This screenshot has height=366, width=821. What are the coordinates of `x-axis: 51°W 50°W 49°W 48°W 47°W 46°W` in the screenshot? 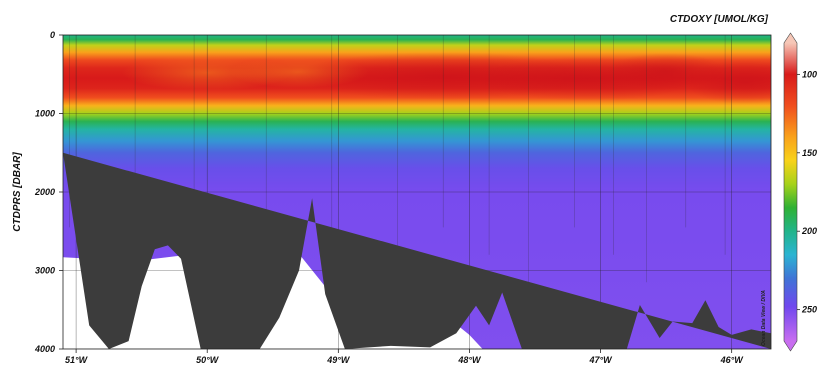 It's located at (404, 357).